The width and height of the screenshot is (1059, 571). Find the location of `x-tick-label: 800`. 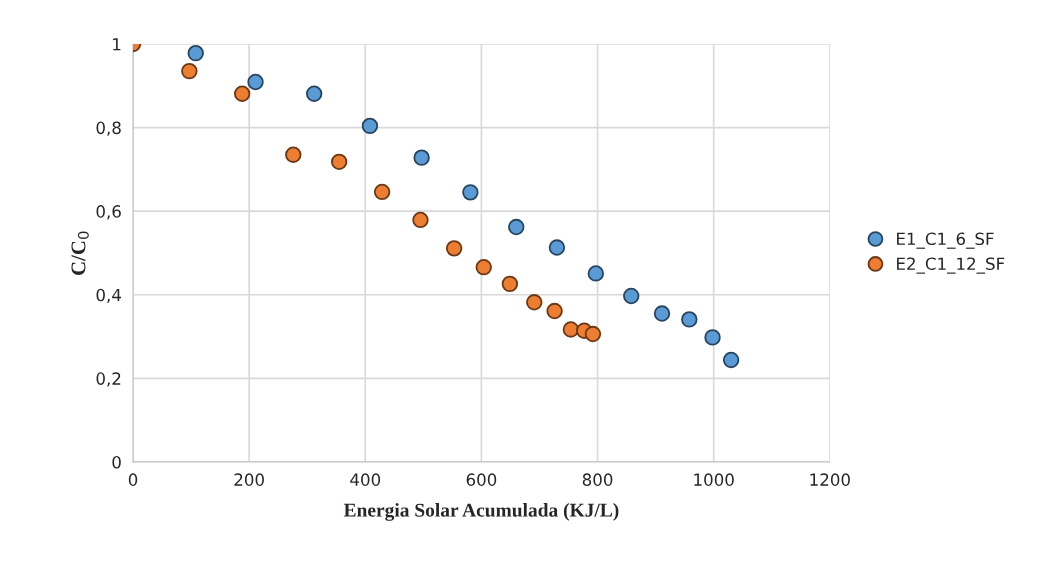

x-tick-label: 800 is located at coordinates (597, 479).